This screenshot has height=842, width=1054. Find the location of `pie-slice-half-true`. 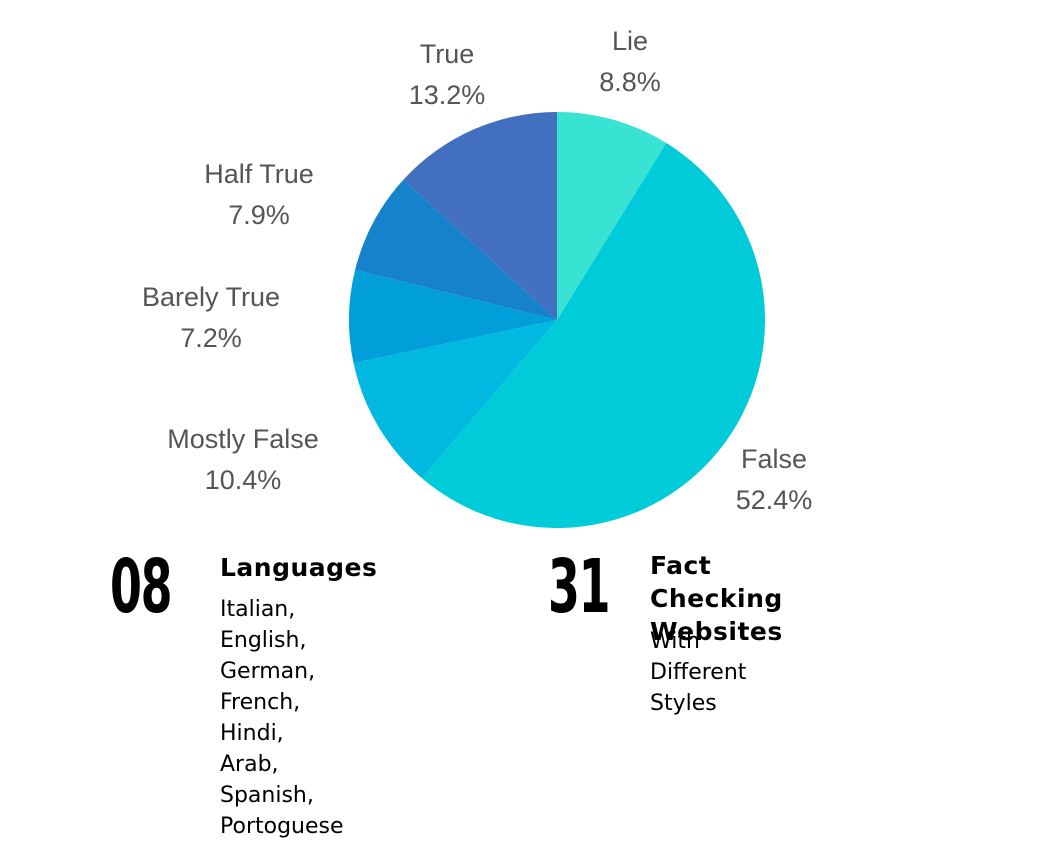

pie-slice-half-true is located at coordinates (456, 249).